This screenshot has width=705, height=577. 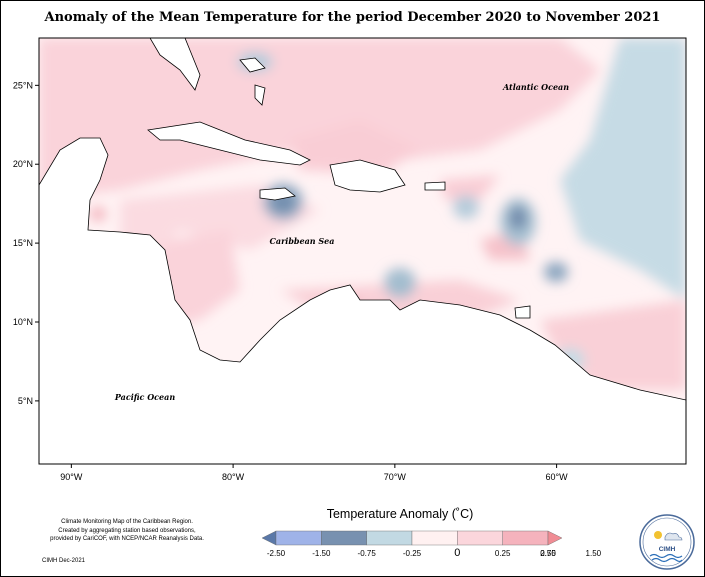 I want to click on legend-title: Temperature Anomaly (˚C), so click(x=400, y=514).